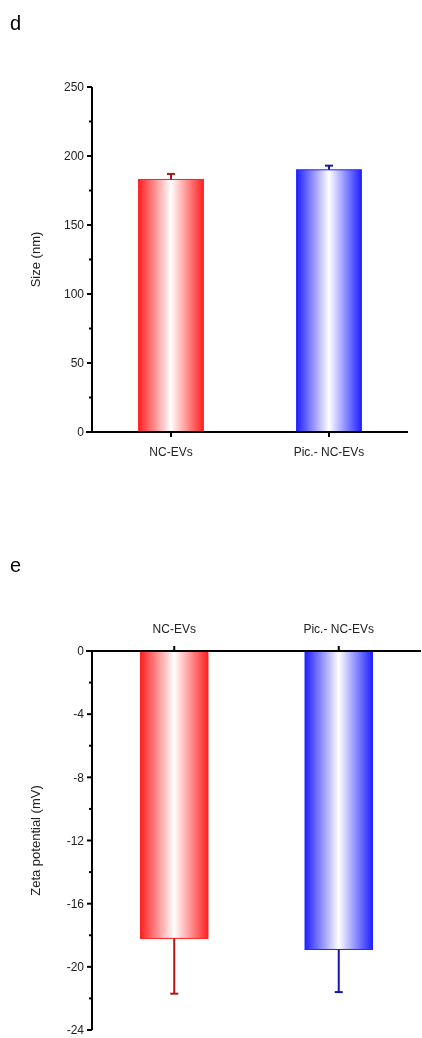  Describe the element at coordinates (74, 294) in the screenshot. I see `y-tick-label: 100` at that location.